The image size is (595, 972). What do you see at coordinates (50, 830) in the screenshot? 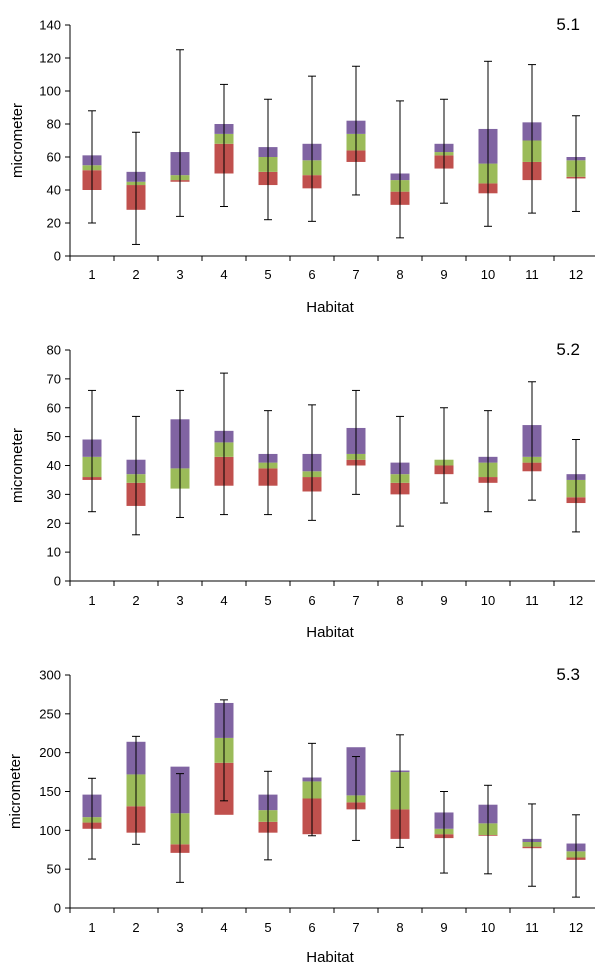
I see `y-tick-label: 100` at bounding box center [50, 830].